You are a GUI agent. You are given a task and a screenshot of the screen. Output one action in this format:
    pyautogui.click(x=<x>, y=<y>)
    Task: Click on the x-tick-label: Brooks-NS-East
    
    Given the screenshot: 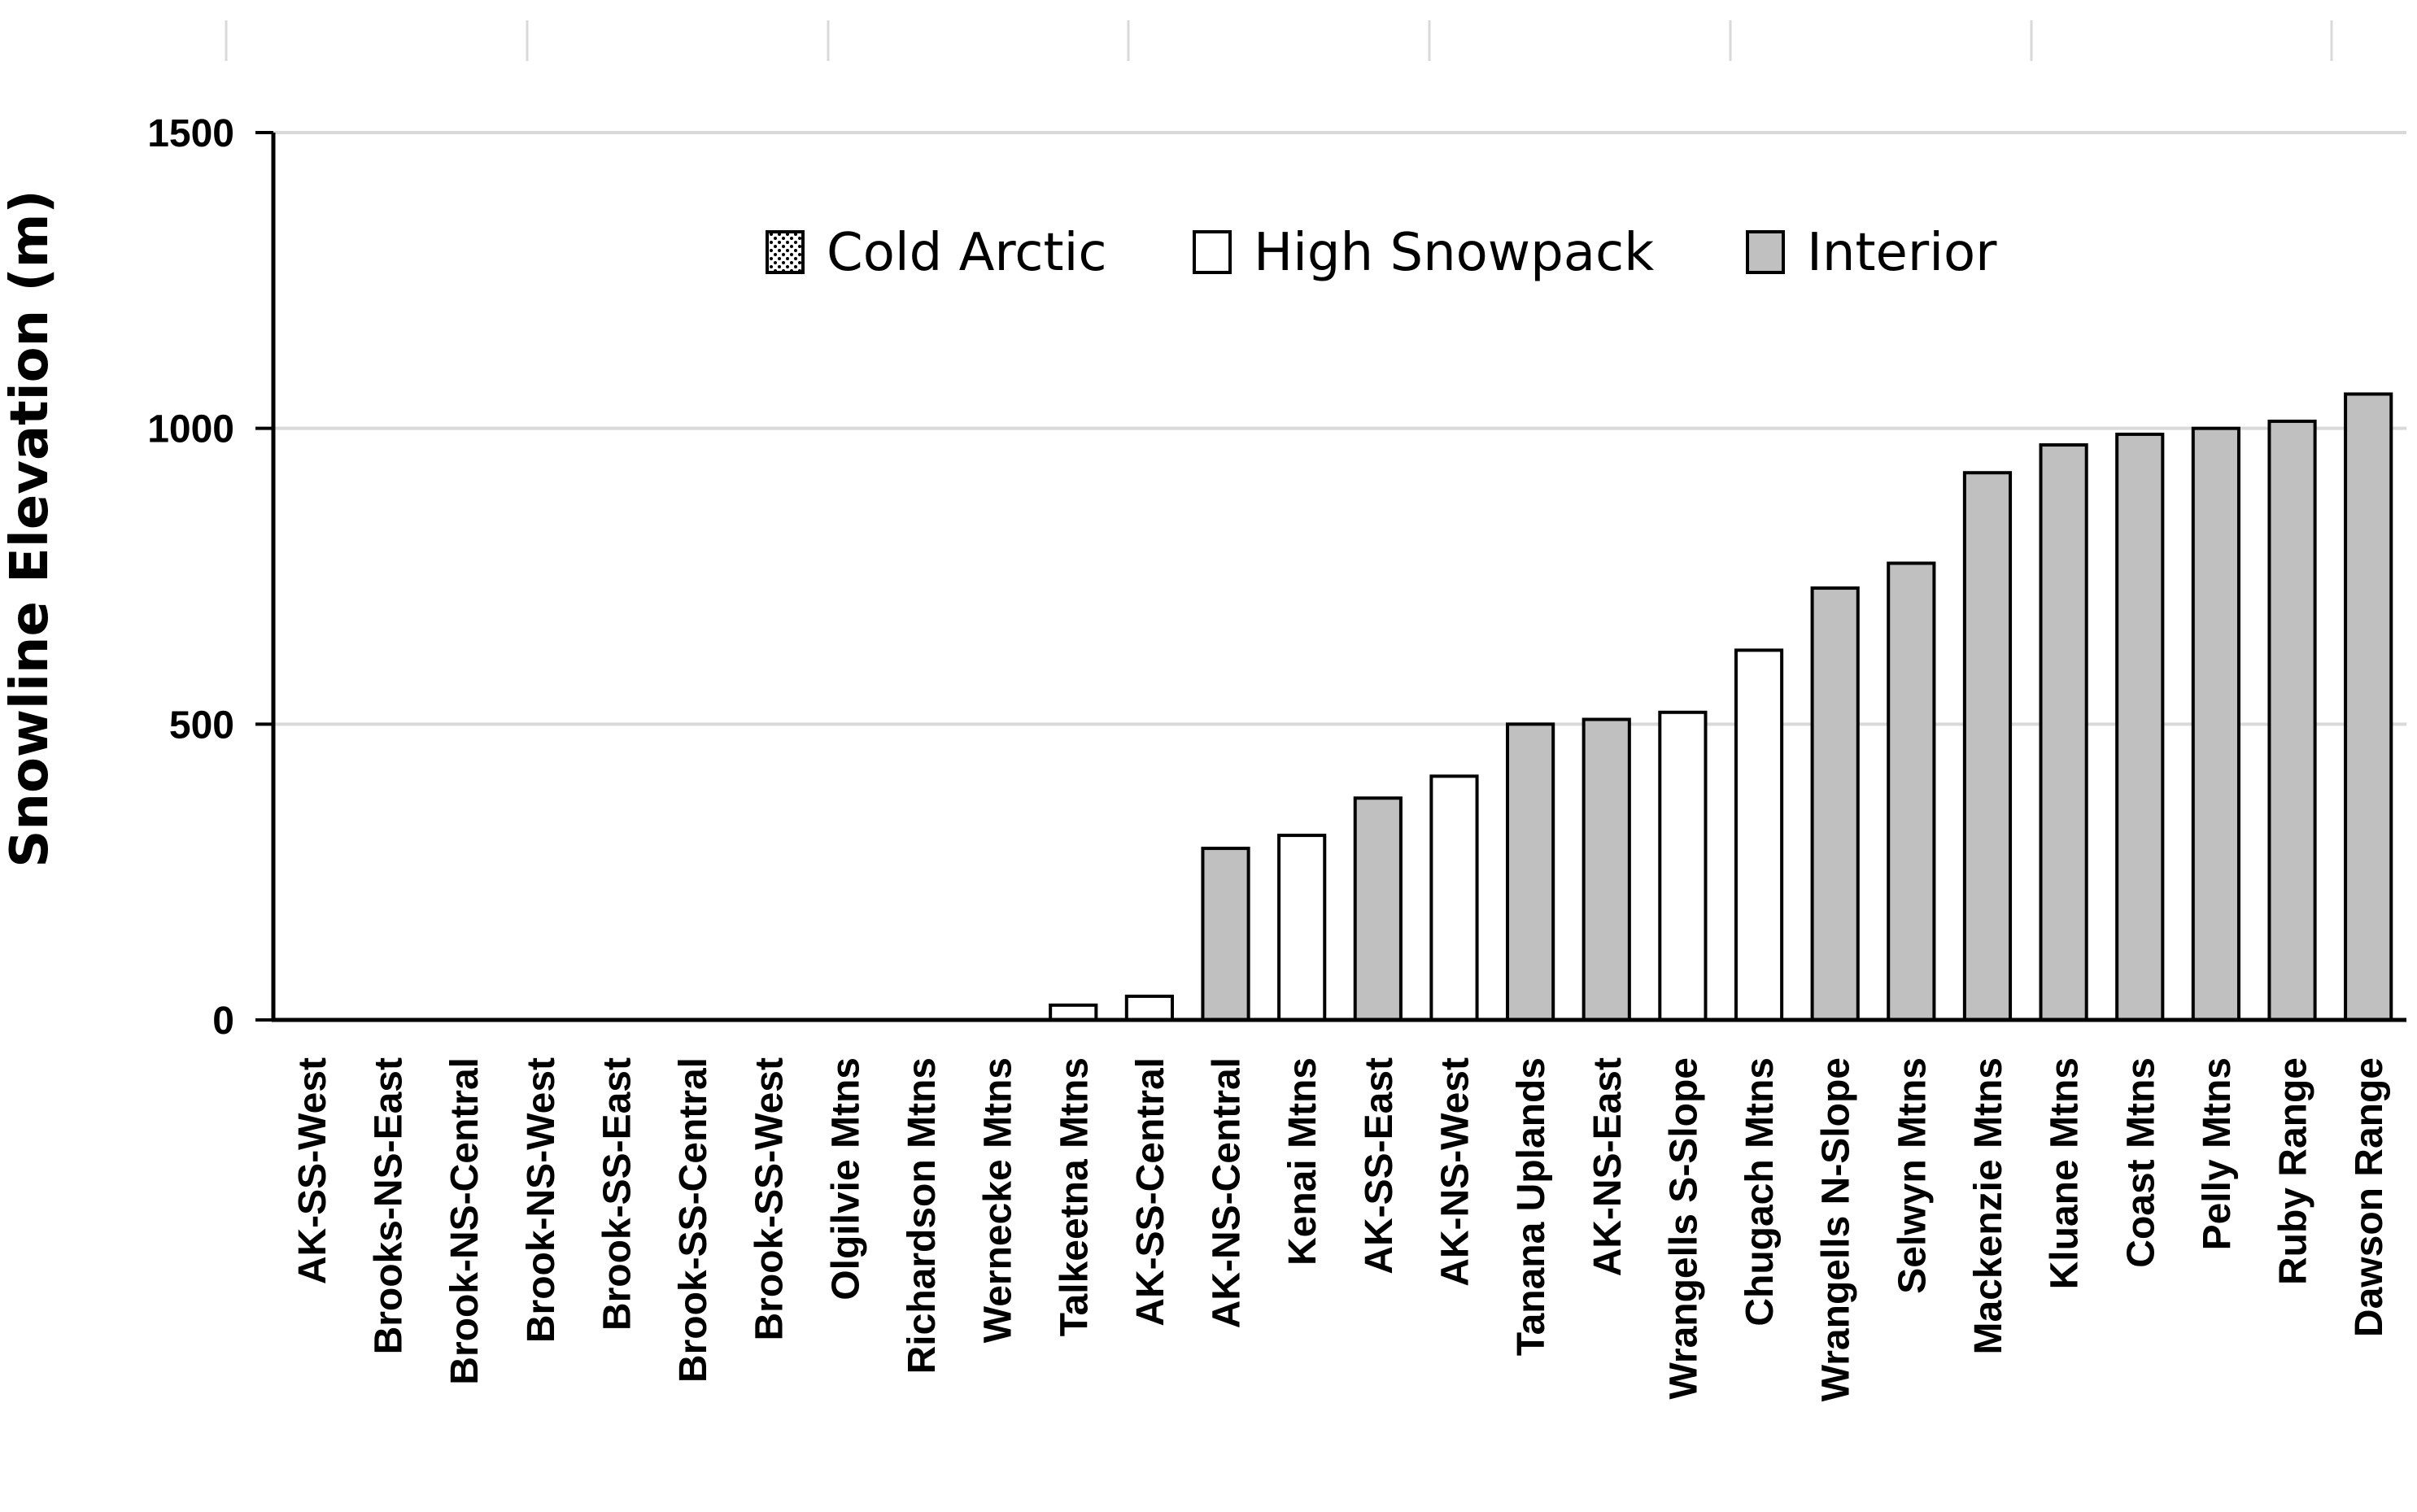 What is the action you would take?
    pyautogui.click(x=389, y=1205)
    